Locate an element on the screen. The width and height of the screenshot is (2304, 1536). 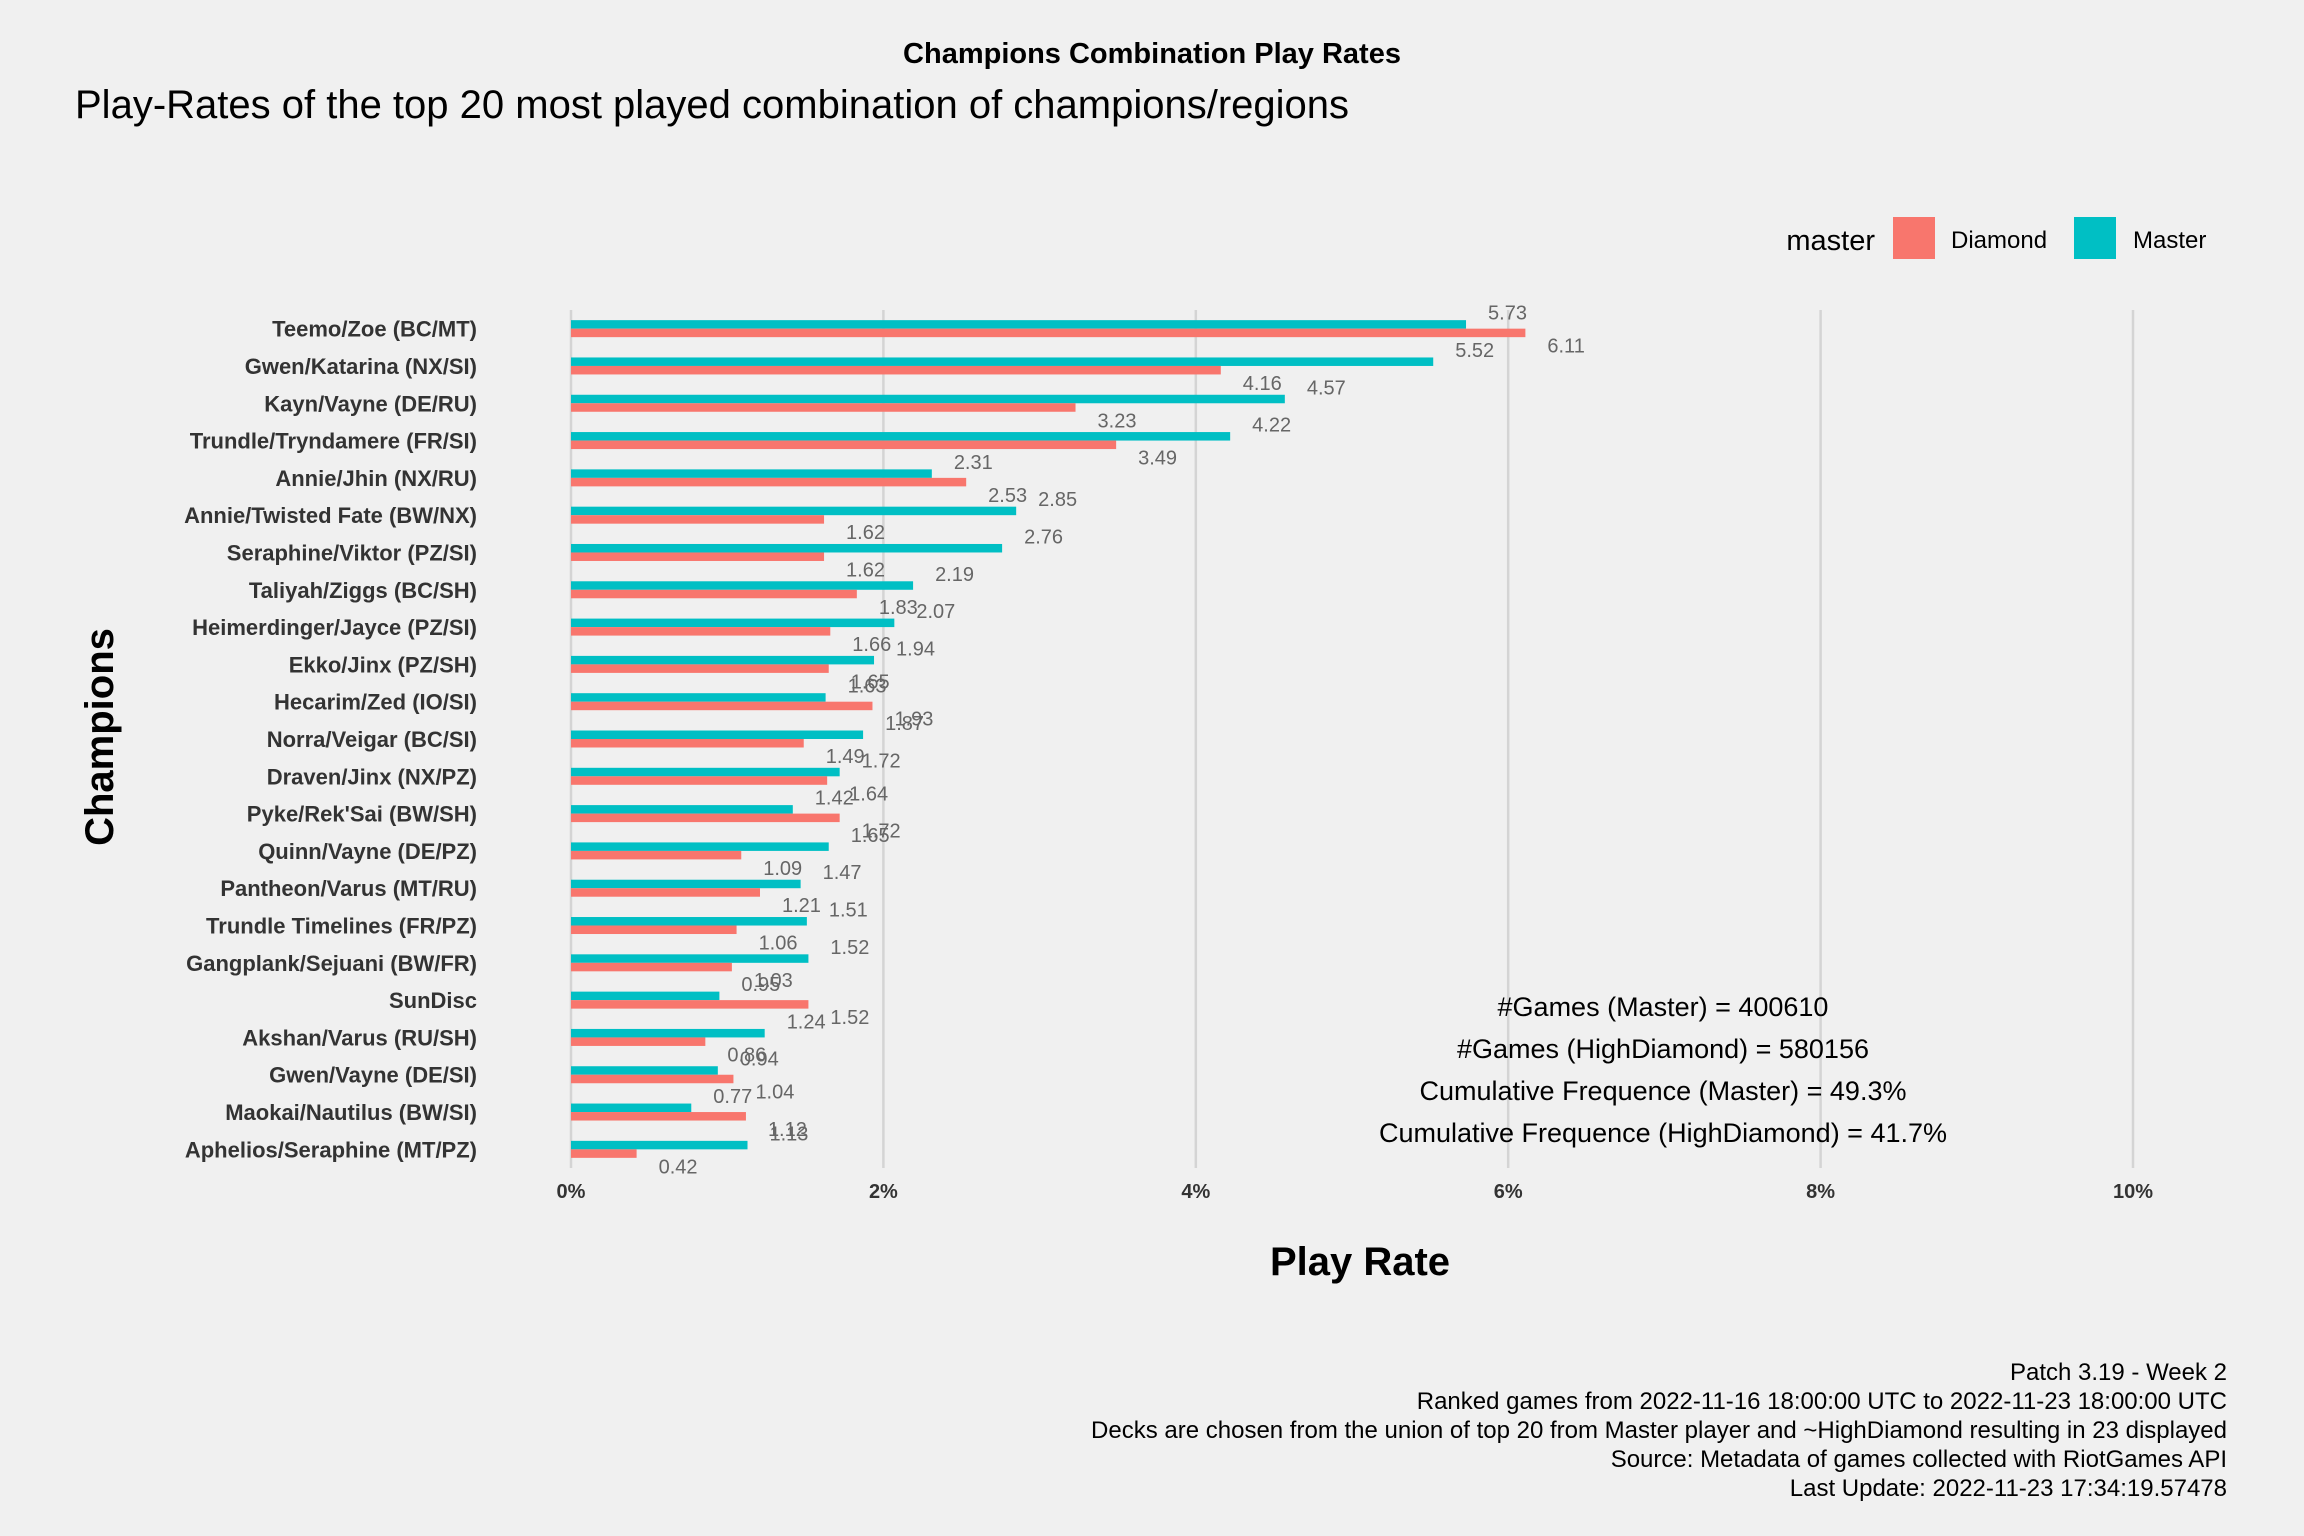
value-label-diamond: 1.09 is located at coordinates (782, 869).